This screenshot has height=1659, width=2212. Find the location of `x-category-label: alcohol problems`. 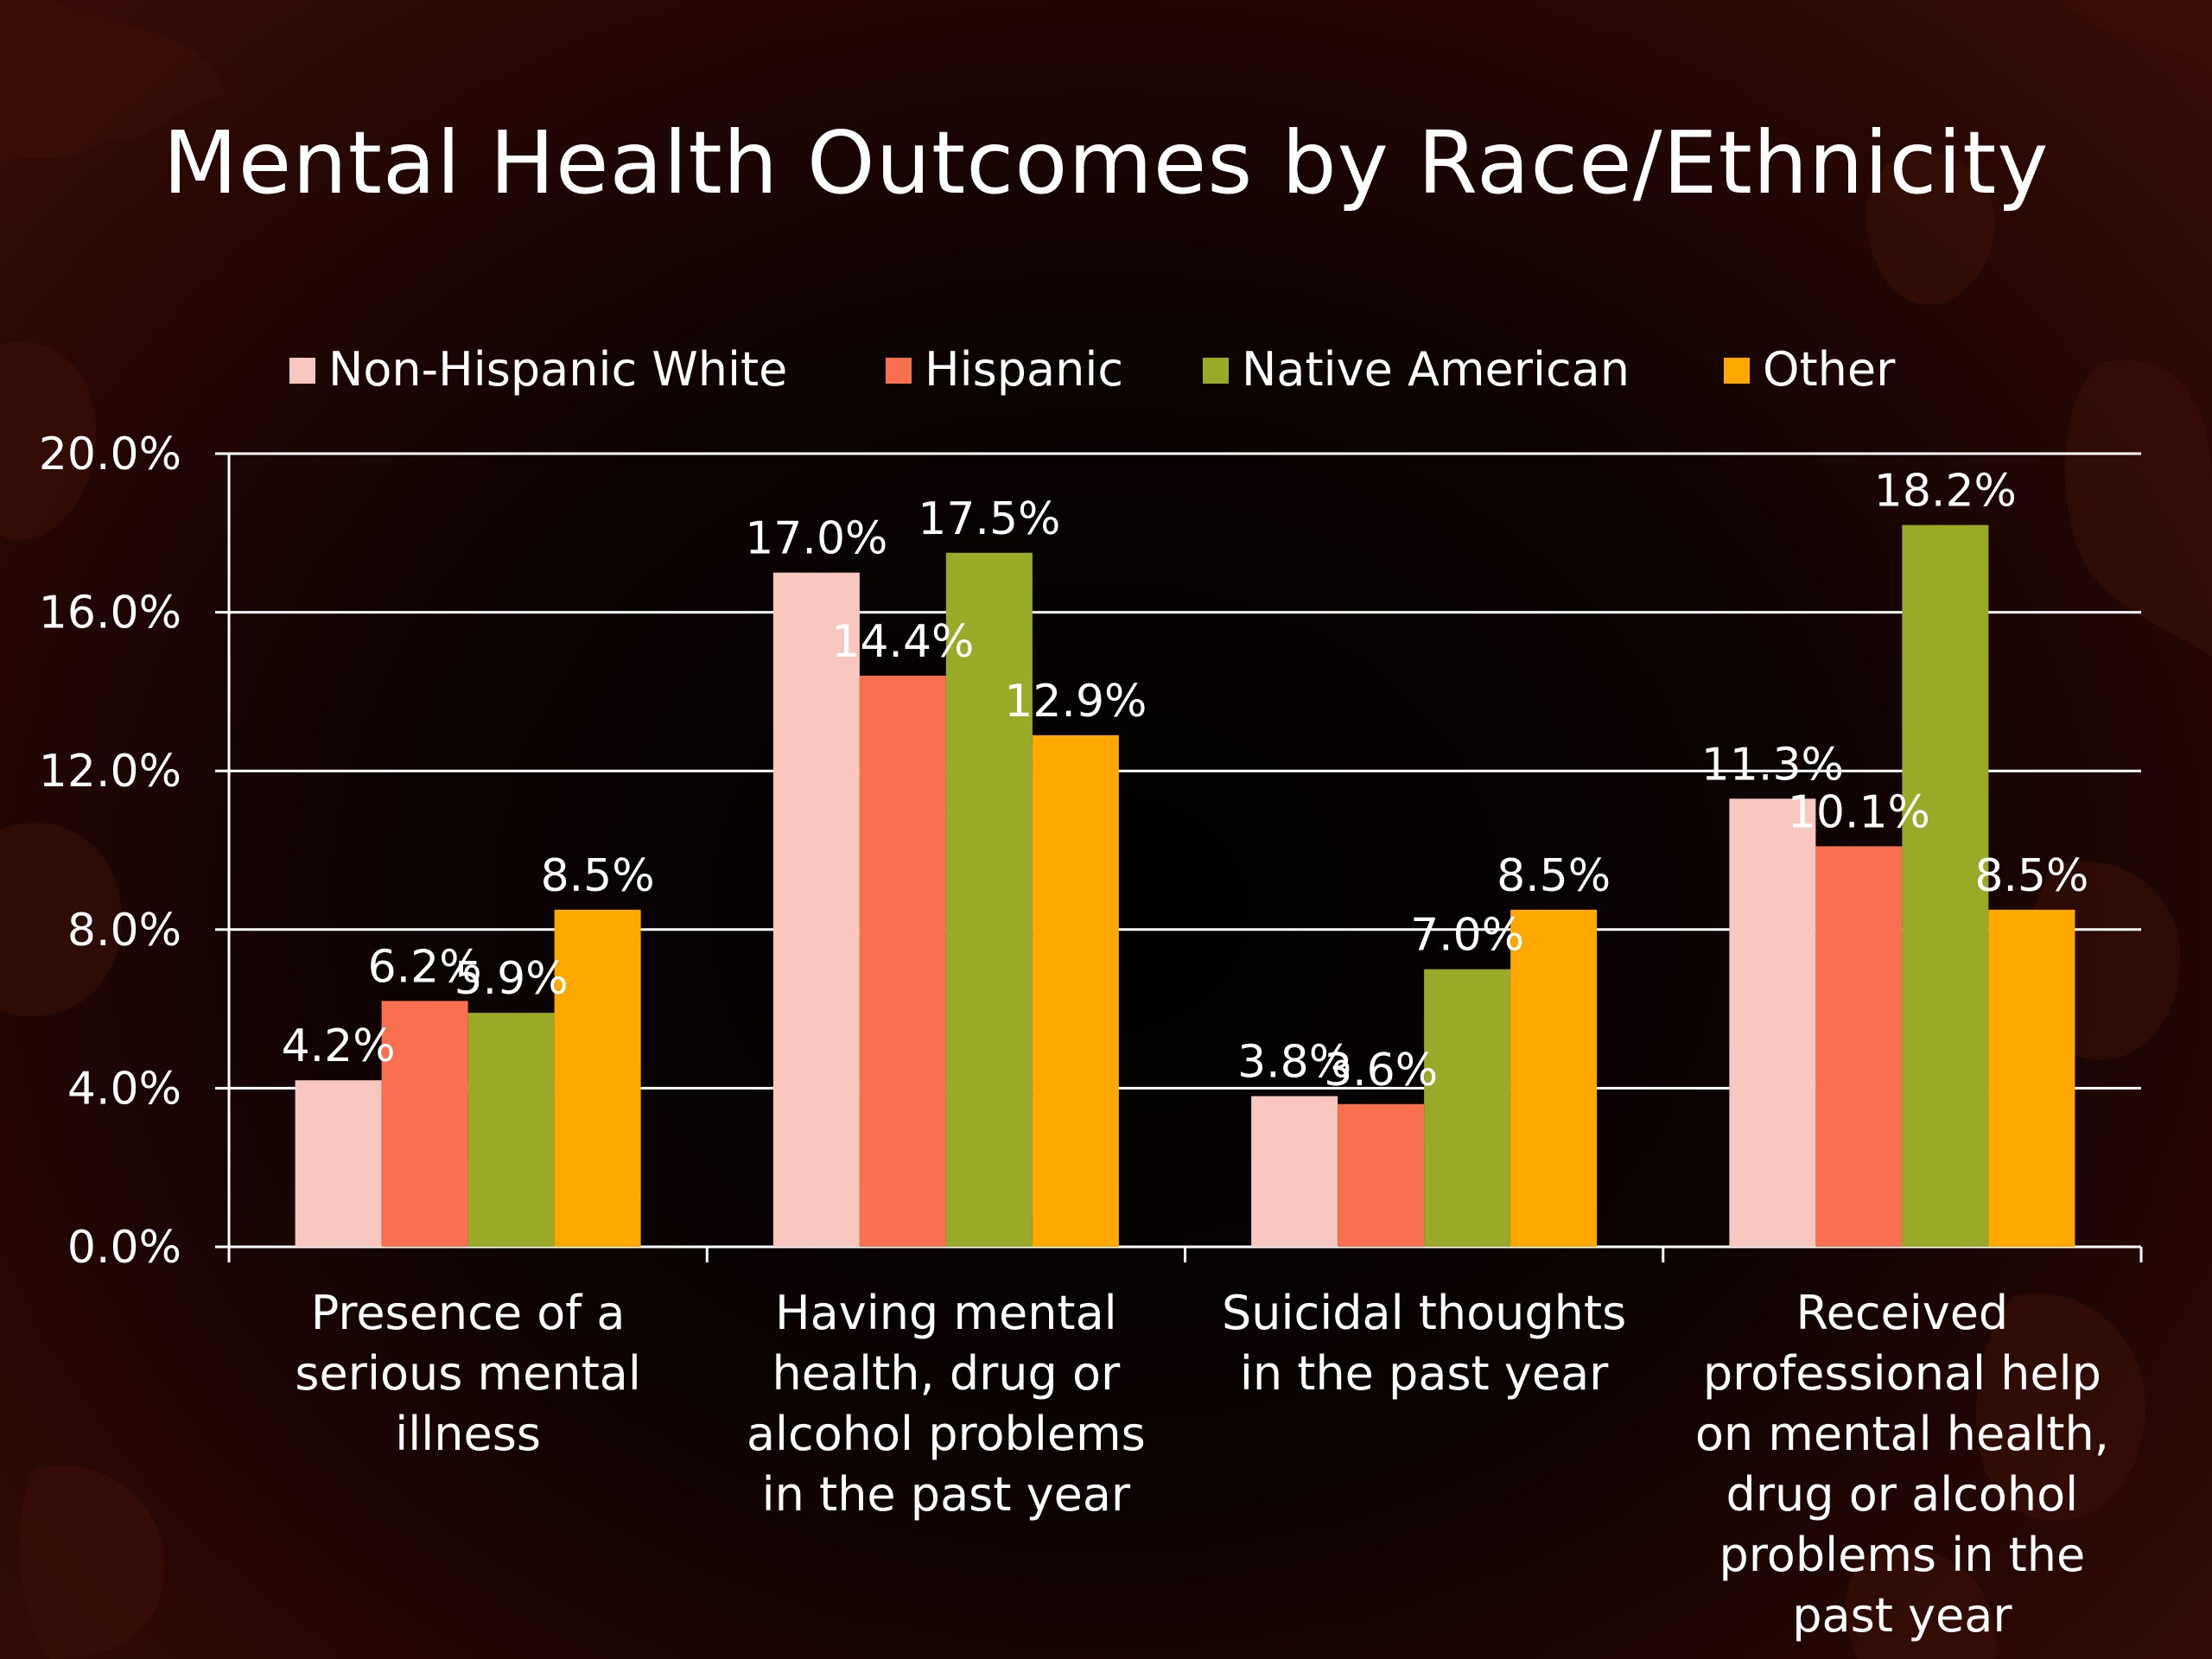

x-category-label: alcohol problems is located at coordinates (946, 1434).